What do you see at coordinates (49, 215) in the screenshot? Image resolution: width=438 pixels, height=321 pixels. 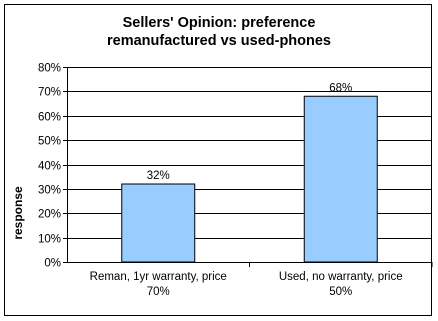 I see `y-tick-label: 20%` at bounding box center [49, 215].